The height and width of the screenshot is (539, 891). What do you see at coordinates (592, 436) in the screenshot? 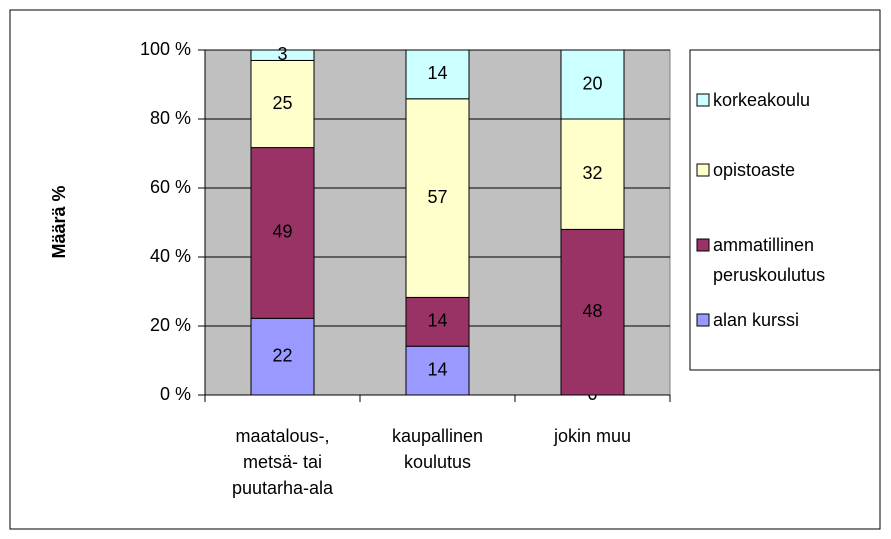
I see `x-tick-label: jokin muu` at bounding box center [592, 436].